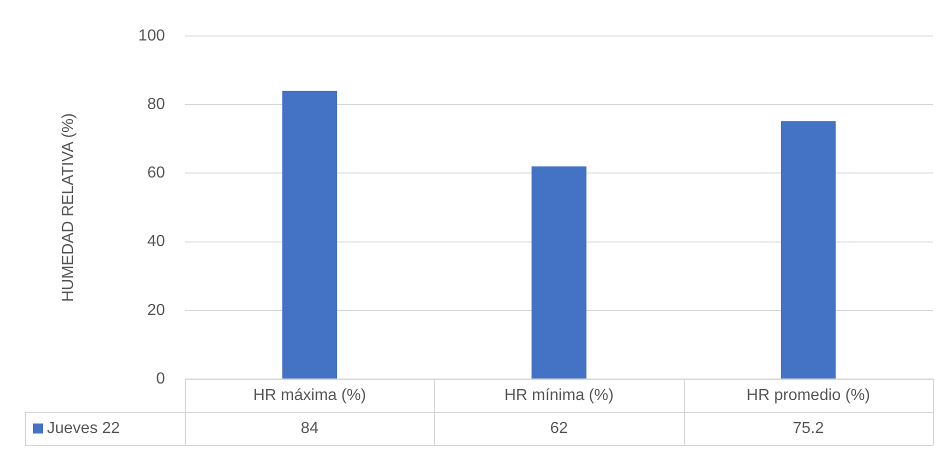 This screenshot has height=471, width=943. Describe the element at coordinates (156, 105) in the screenshot. I see `y-tick-label: 80` at that location.